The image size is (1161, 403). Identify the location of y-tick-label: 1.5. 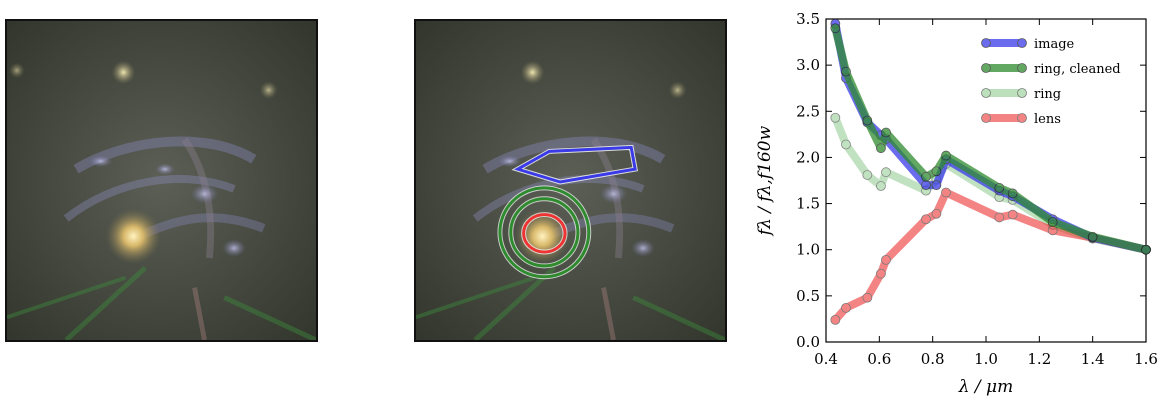
(808, 204).